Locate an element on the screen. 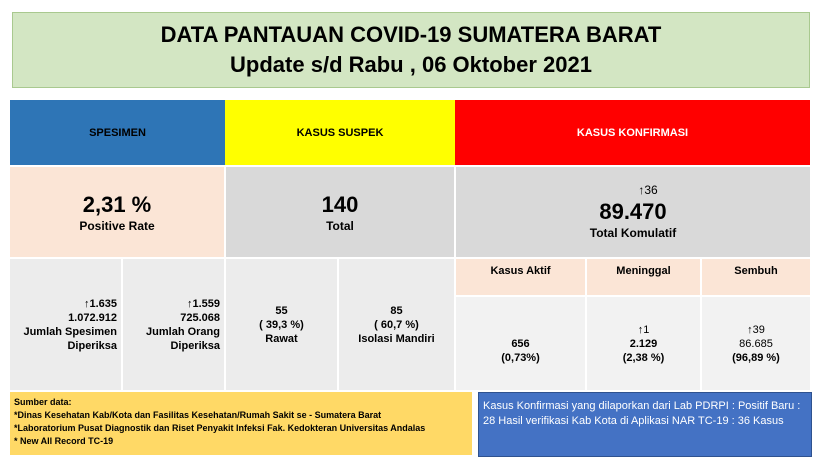 The width and height of the screenshot is (822, 459). item-value: 85 is located at coordinates (396, 310).